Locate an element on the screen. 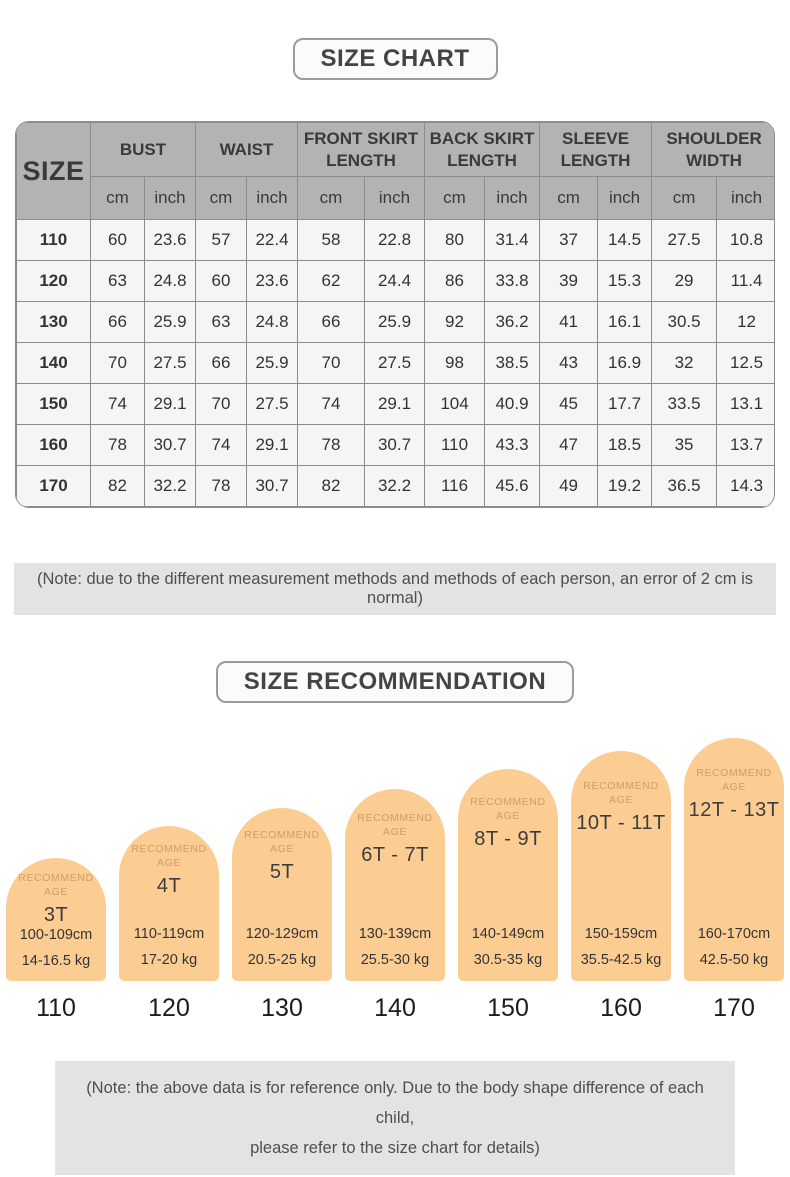 Image resolution: width=790 pixels, height=1177 pixels. value-cell: 33.8 is located at coordinates (512, 281).